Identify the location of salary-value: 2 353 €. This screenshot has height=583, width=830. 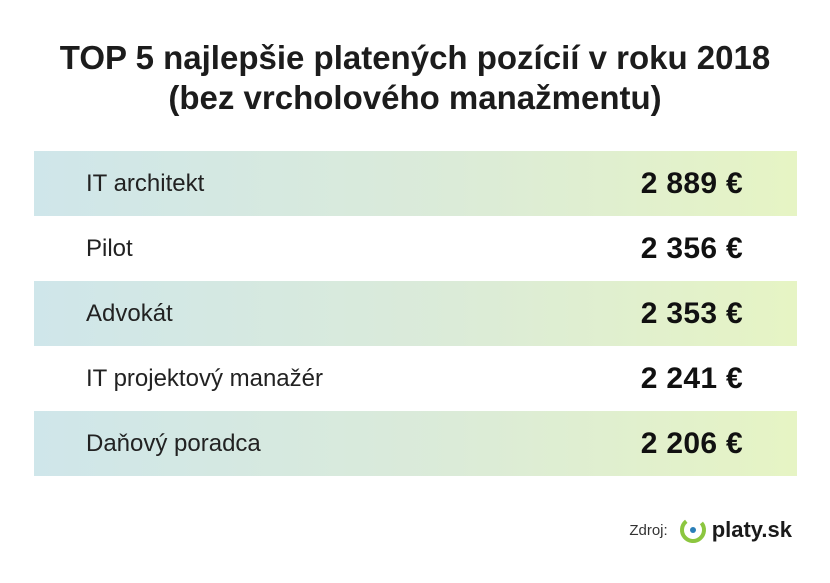
(691, 313).